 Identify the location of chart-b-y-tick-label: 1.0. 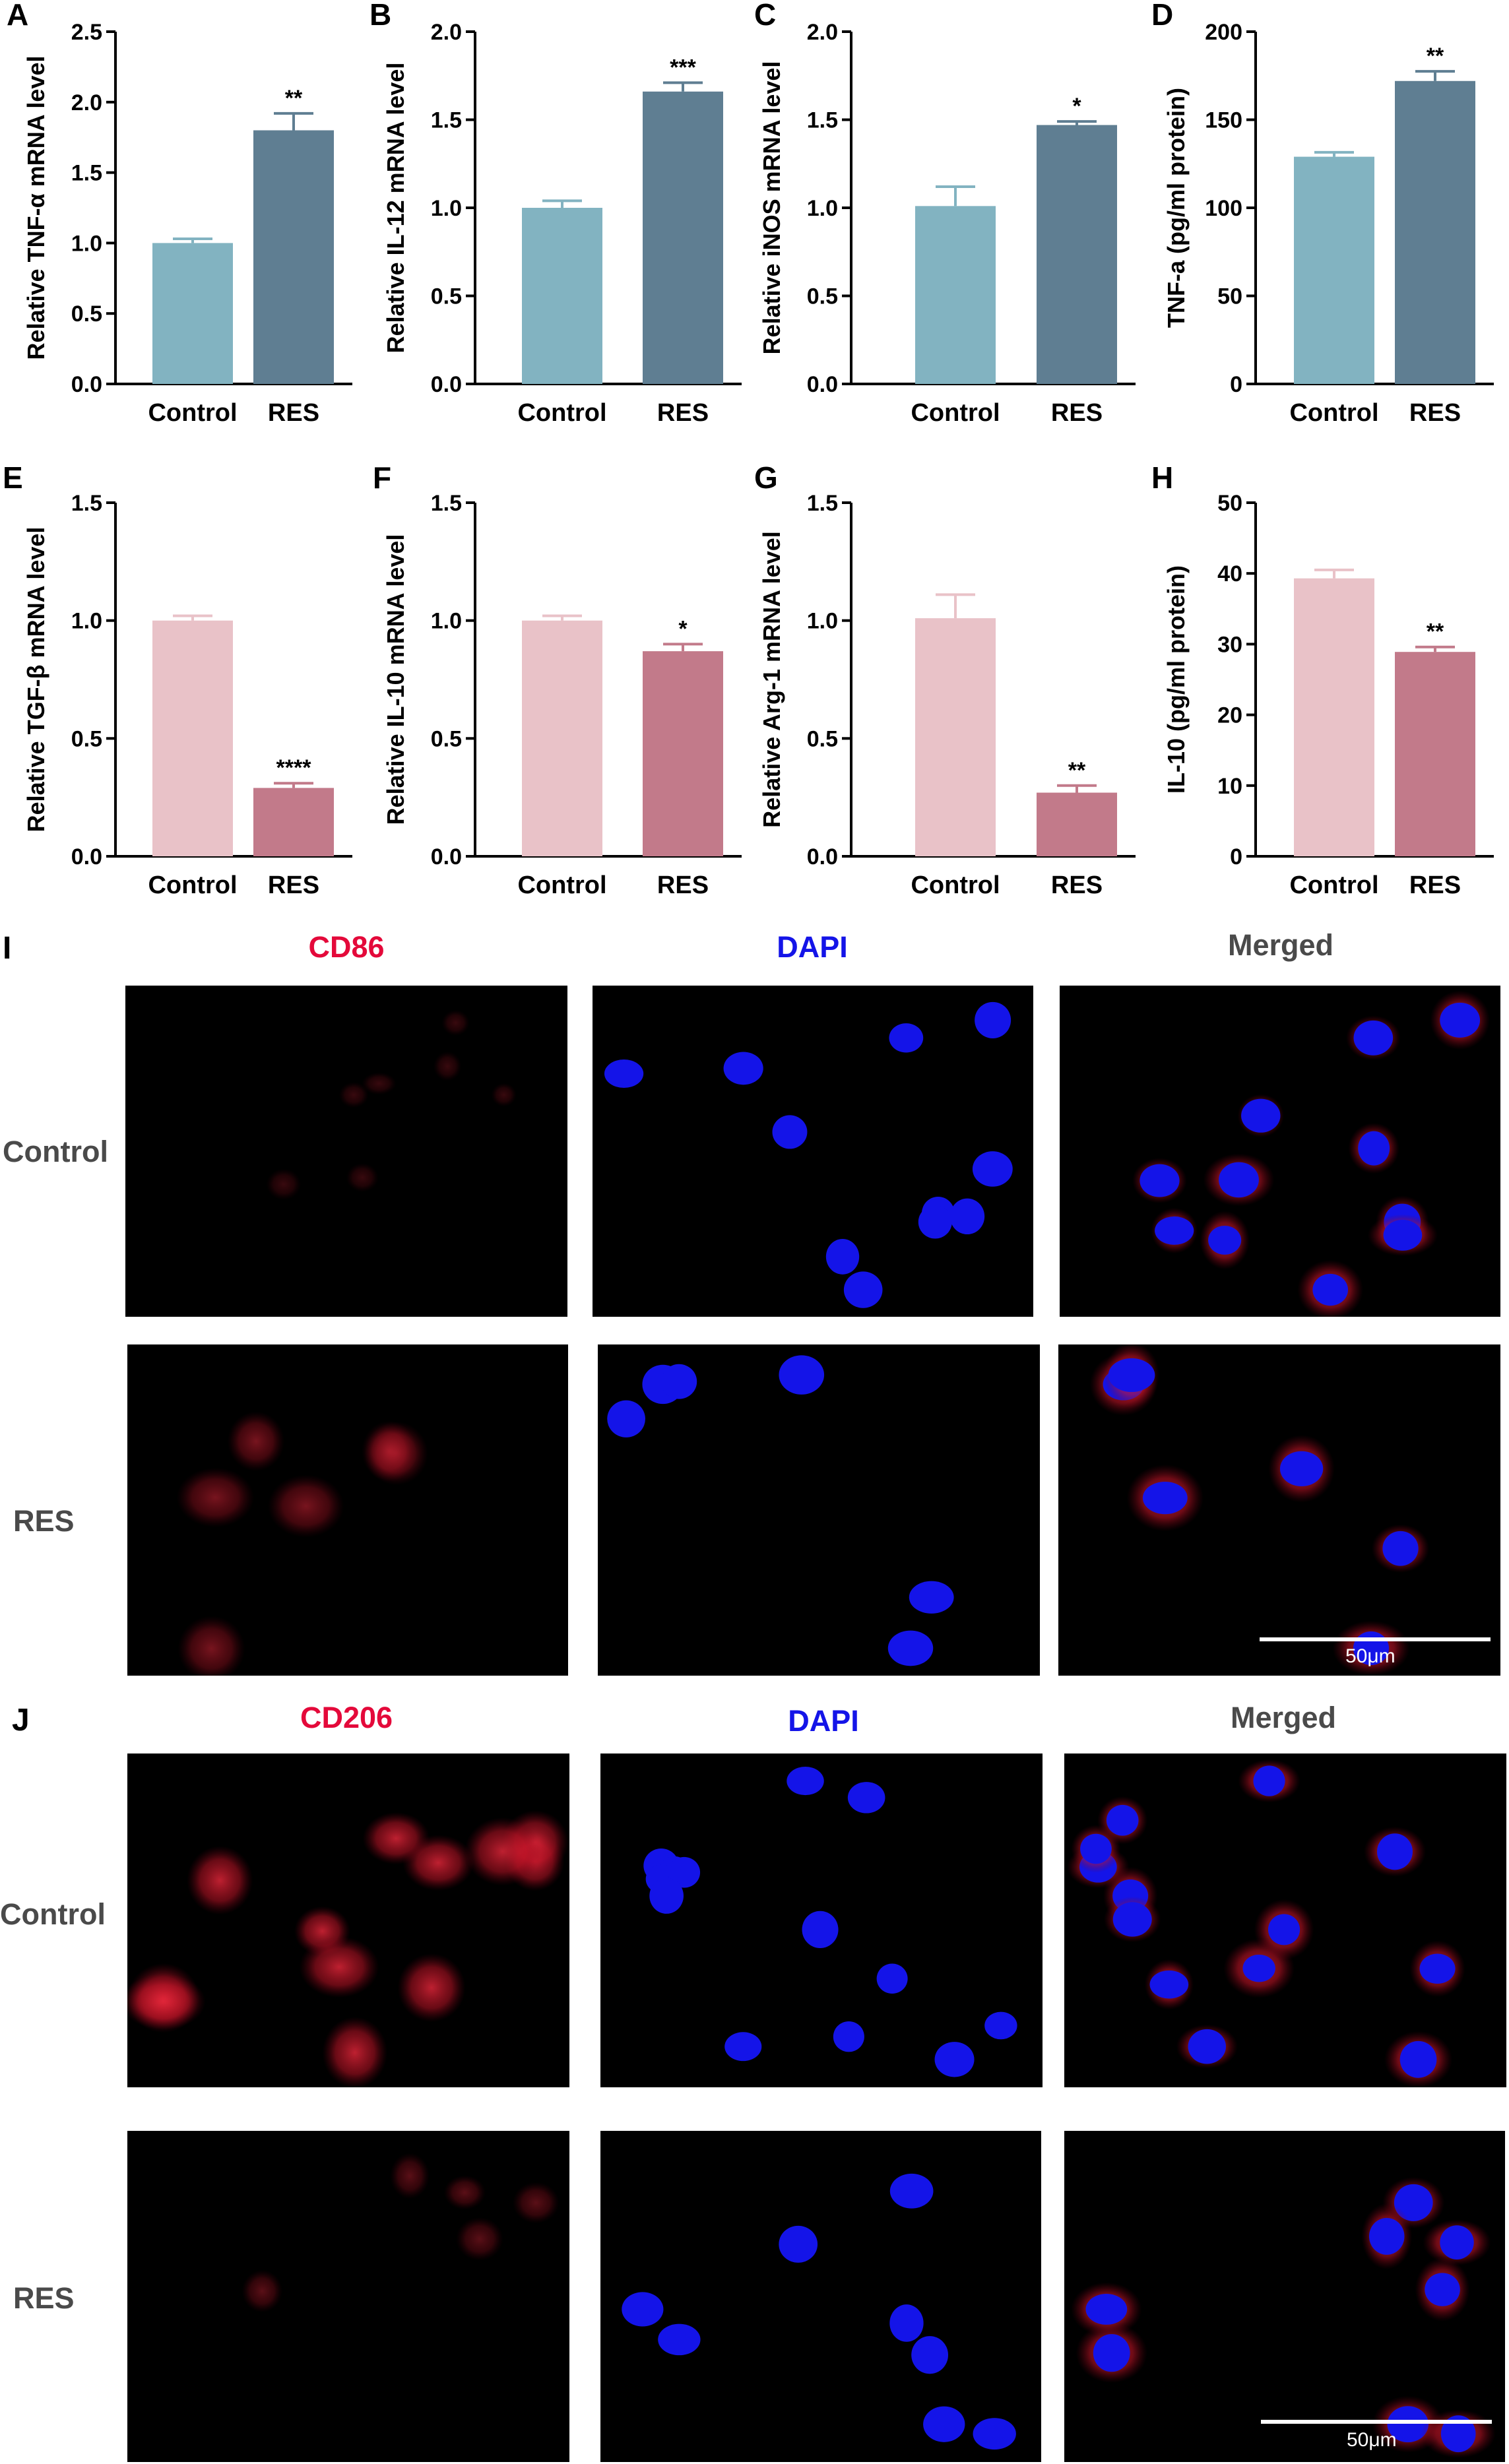
(447, 208).